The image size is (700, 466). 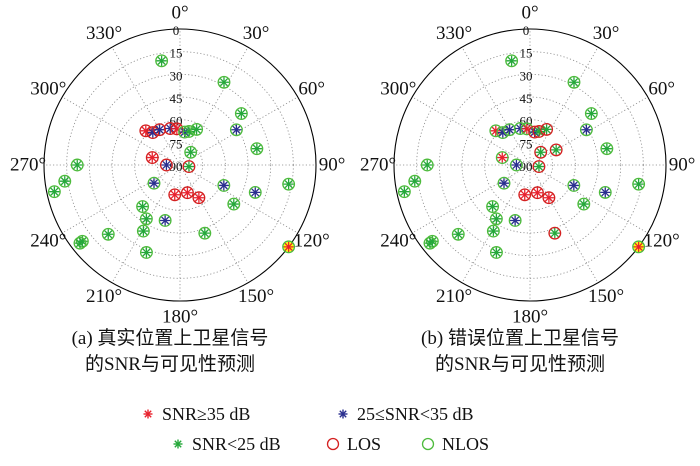 I want to click on azimuth-label-180: 180°, so click(x=180, y=317).